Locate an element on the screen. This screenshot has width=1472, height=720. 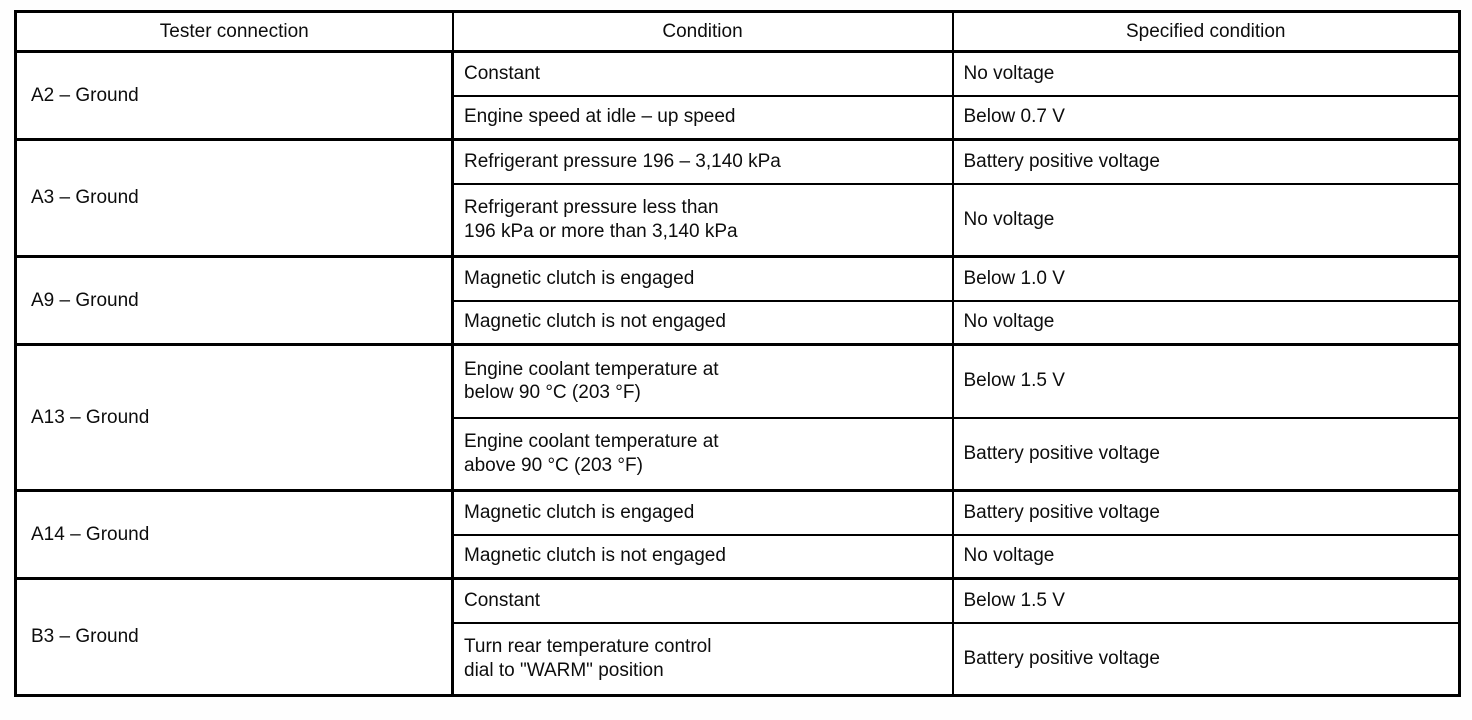
col-header-condition: Condition is located at coordinates (702, 31).